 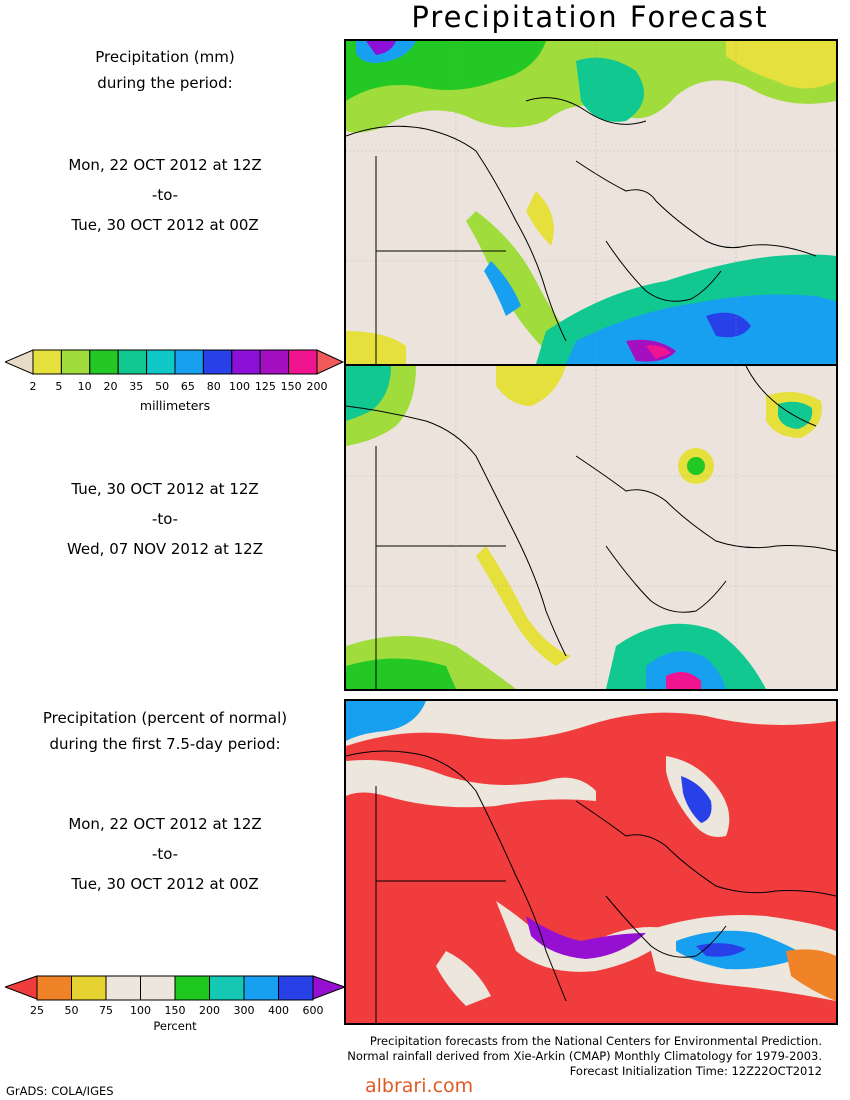 I want to click on colorbar-pct-tick-label: 50, so click(x=71, y=1010).